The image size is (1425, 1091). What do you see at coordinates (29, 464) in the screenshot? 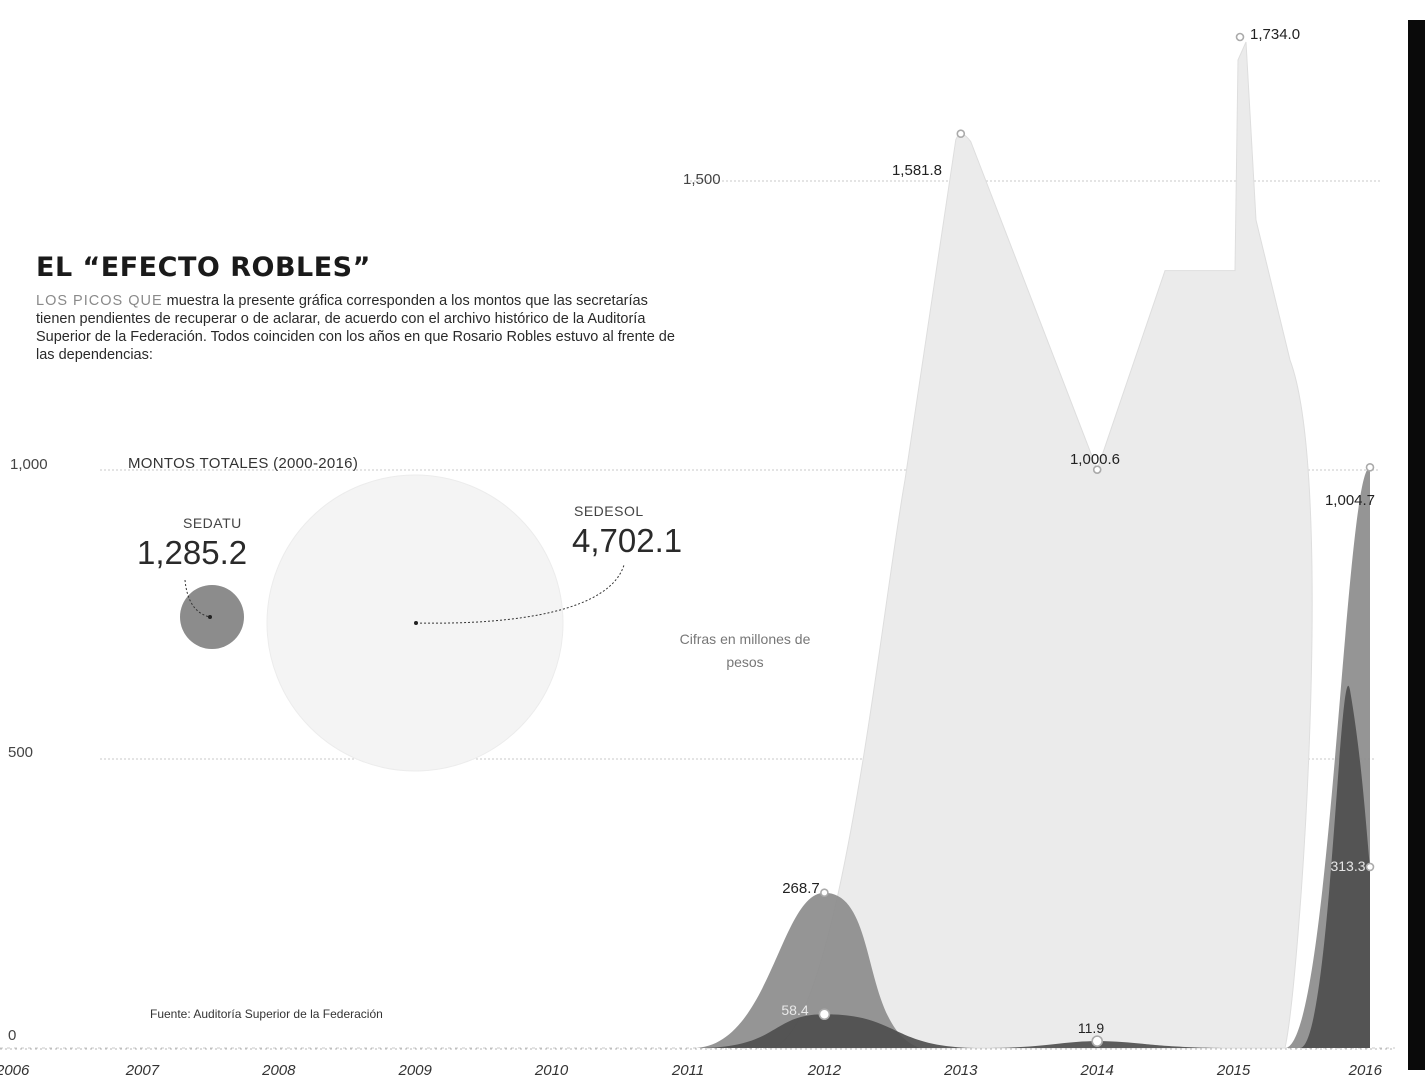
I see `y-tick-label: 1,000` at bounding box center [29, 464].